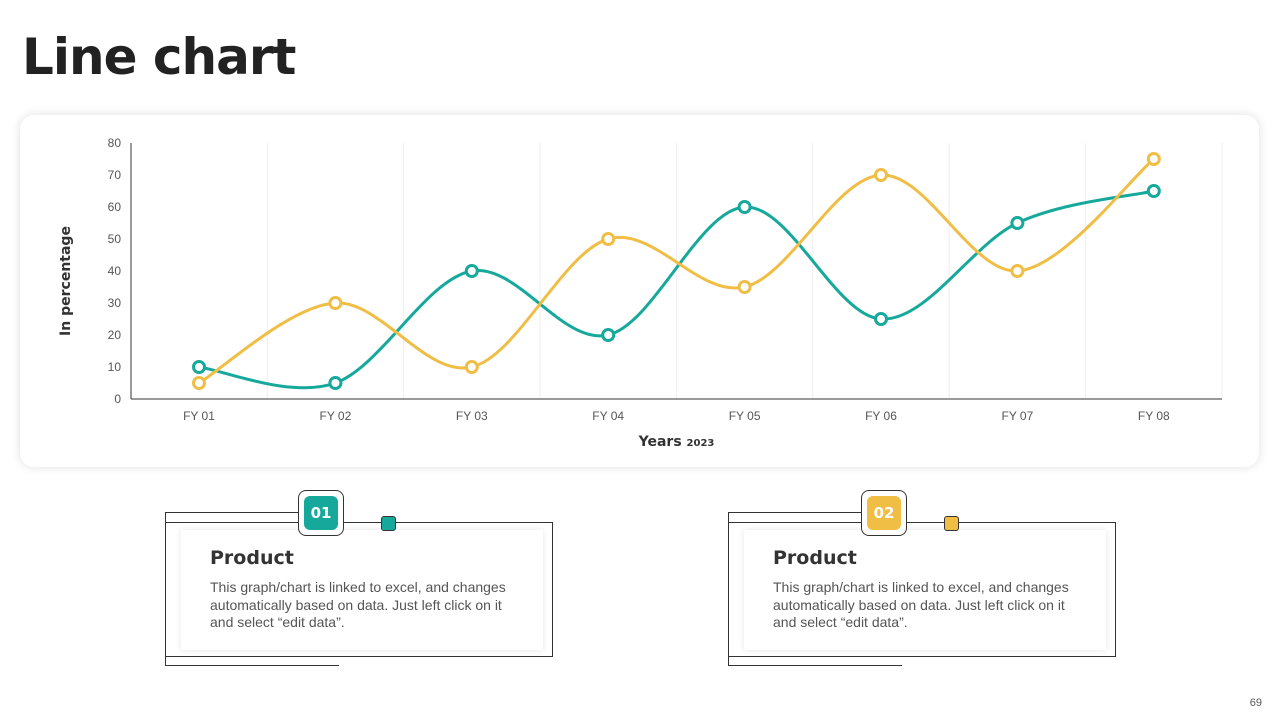  I want to click on badge-frame: 02, so click(884, 513).